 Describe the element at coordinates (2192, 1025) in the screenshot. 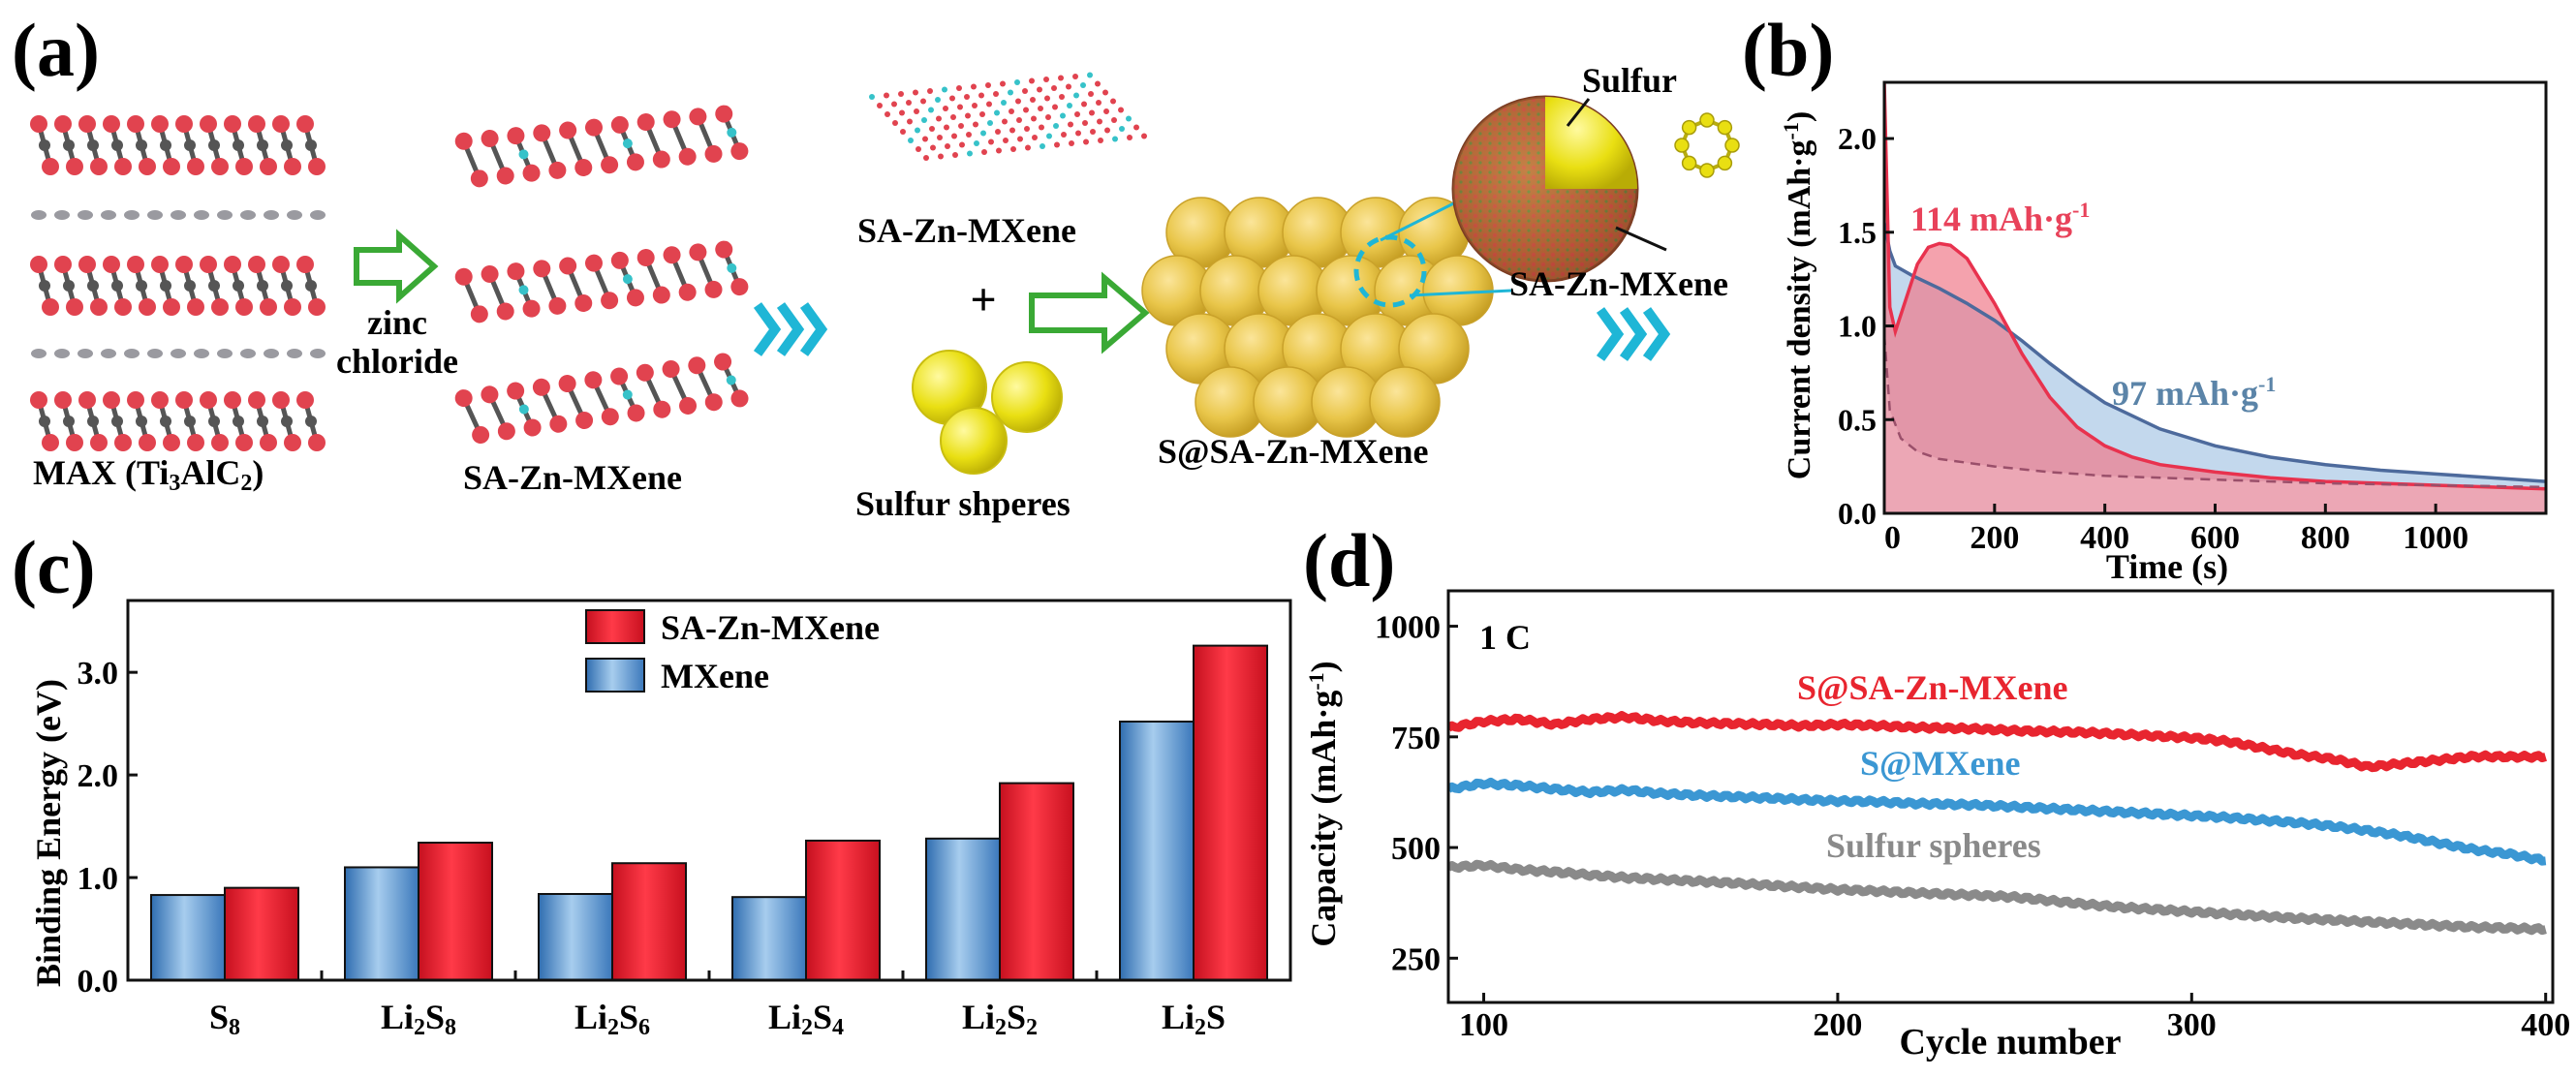

I see `x-tick-label: 300` at that location.